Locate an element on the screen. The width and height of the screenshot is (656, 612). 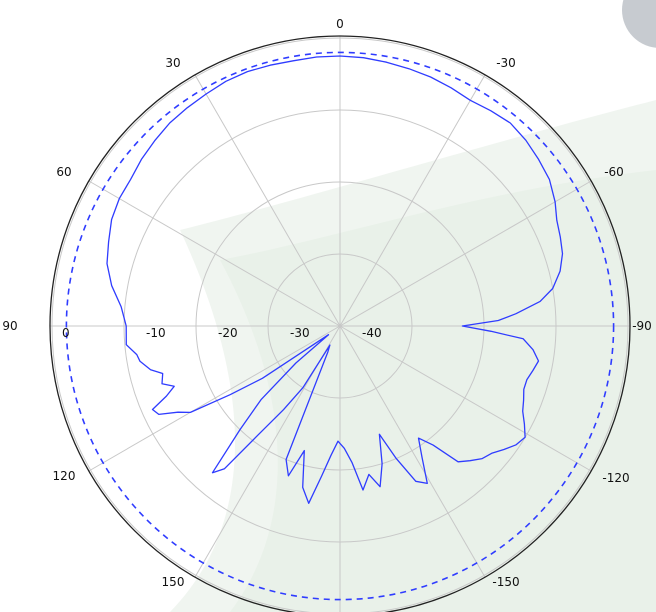
radial-tick-label: -30 is located at coordinates (300, 333).